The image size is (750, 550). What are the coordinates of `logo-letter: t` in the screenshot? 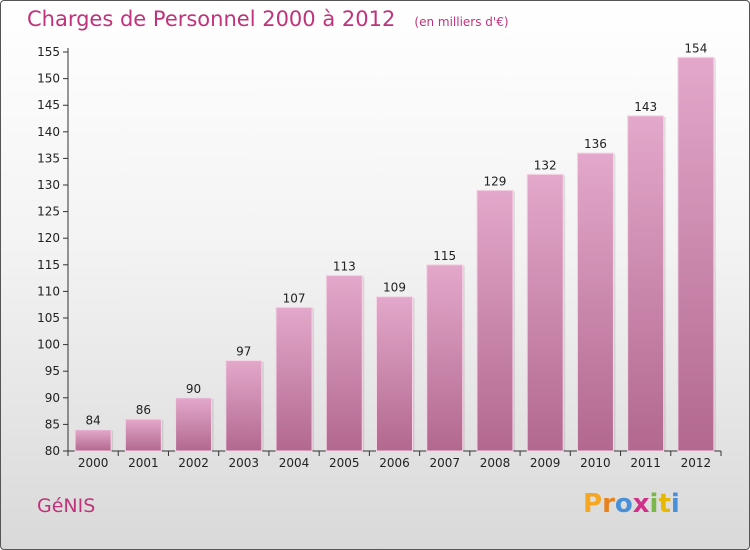 It's located at (664, 504).